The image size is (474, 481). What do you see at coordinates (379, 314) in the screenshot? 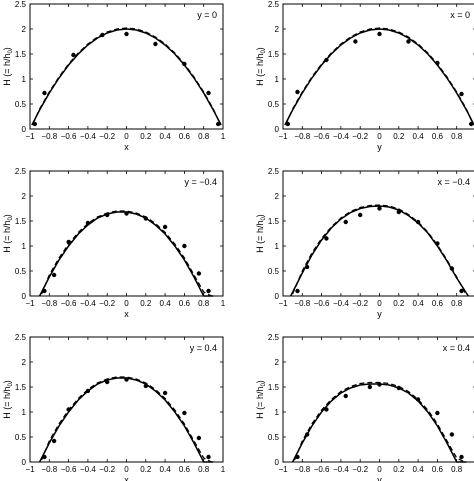
I see `x-axis-label: y` at bounding box center [379, 314].